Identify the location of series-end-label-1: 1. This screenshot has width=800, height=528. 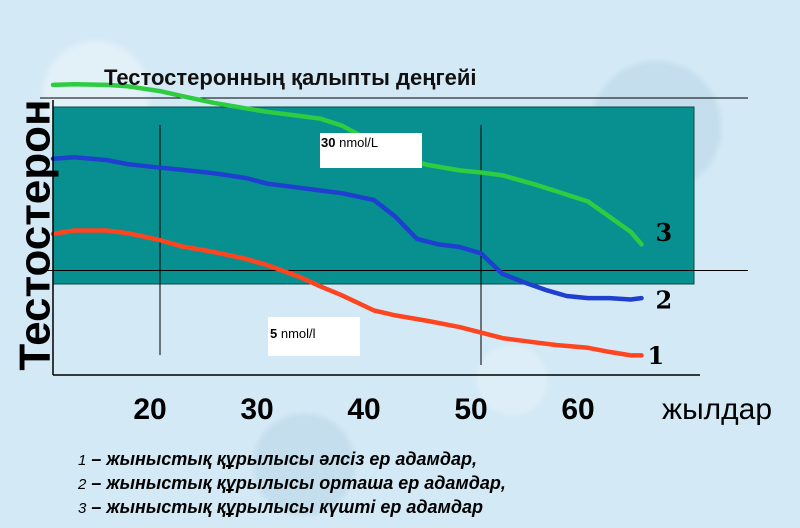
(656, 355).